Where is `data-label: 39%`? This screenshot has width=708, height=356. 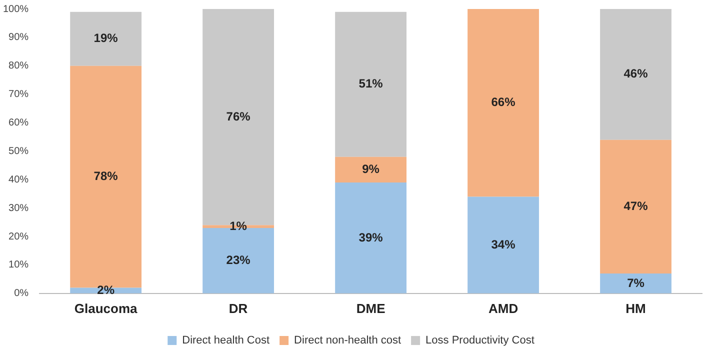 data-label: 39% is located at coordinates (371, 237).